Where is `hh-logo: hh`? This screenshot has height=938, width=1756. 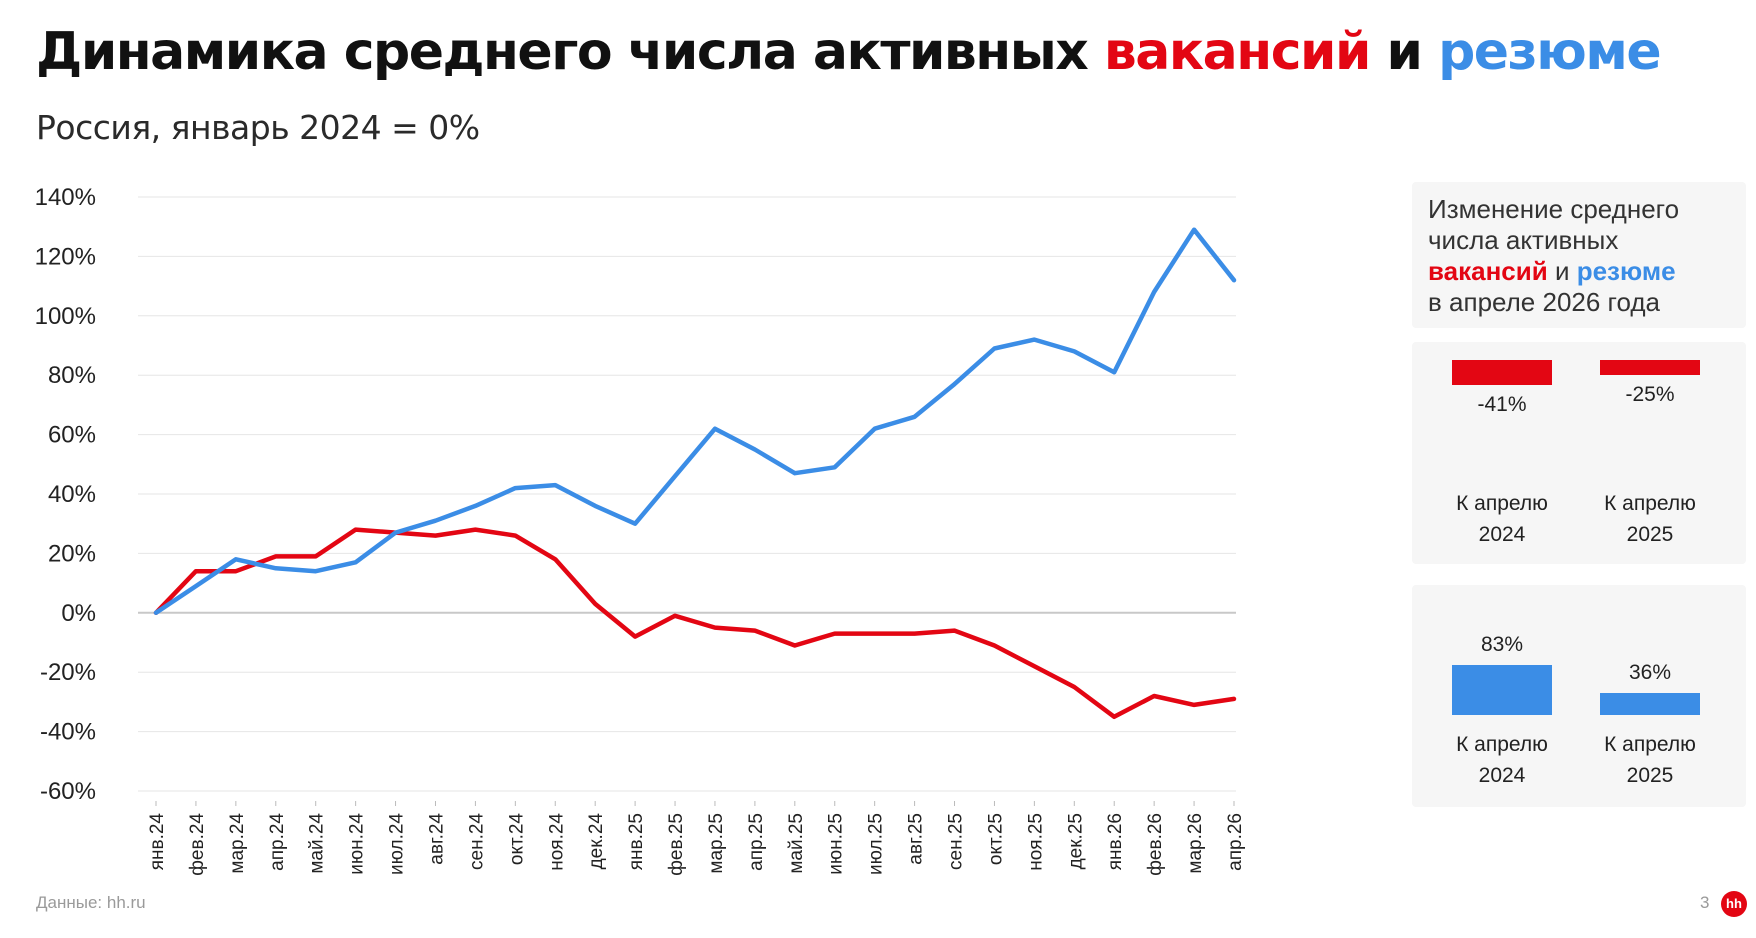
hh-logo: hh is located at coordinates (1734, 904).